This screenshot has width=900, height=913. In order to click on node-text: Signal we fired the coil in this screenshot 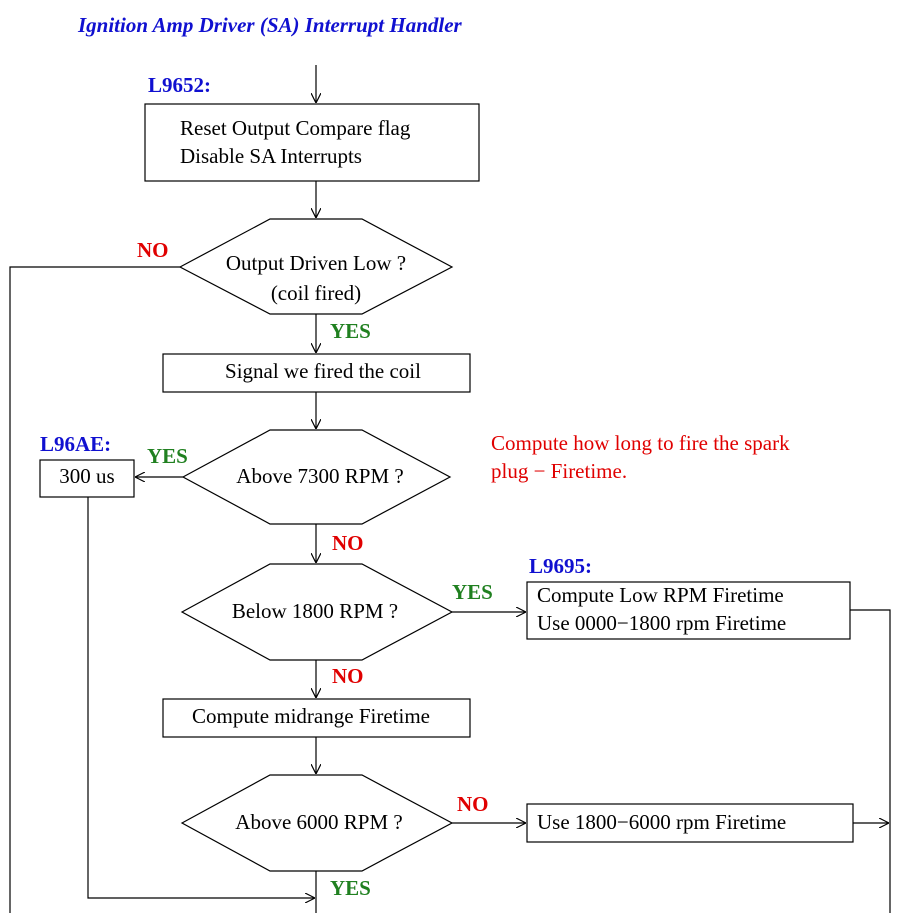, I will do `click(323, 371)`.